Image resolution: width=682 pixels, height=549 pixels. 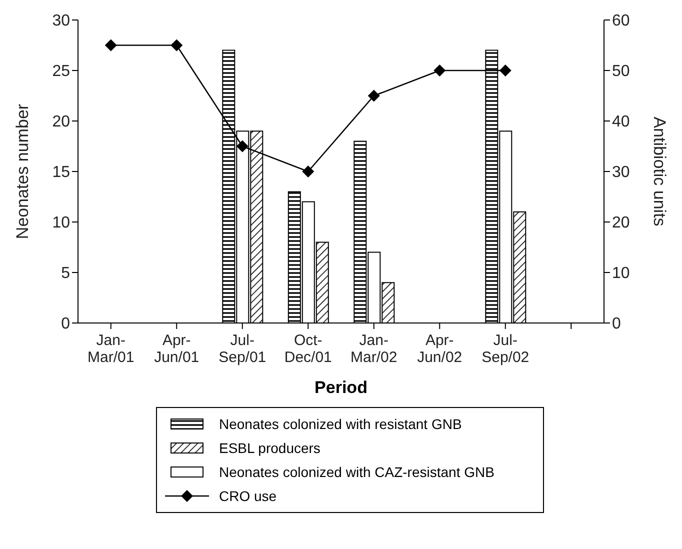 I want to click on y-axis-title: Neonates number, so click(x=22, y=172).